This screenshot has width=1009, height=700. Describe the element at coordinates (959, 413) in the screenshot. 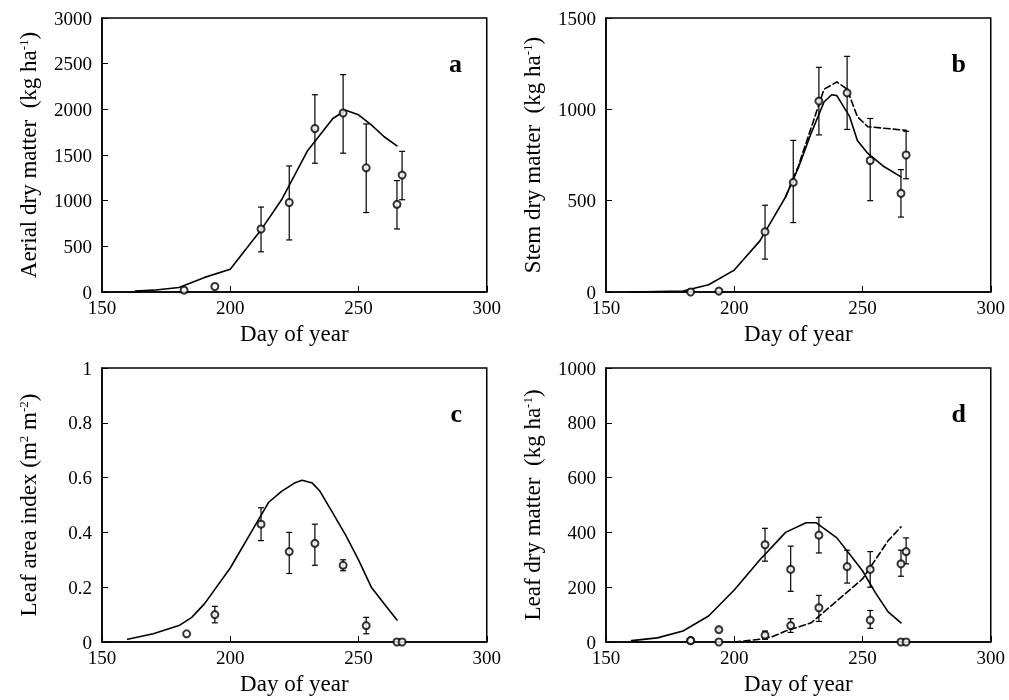

I see `annotation: d` at that location.